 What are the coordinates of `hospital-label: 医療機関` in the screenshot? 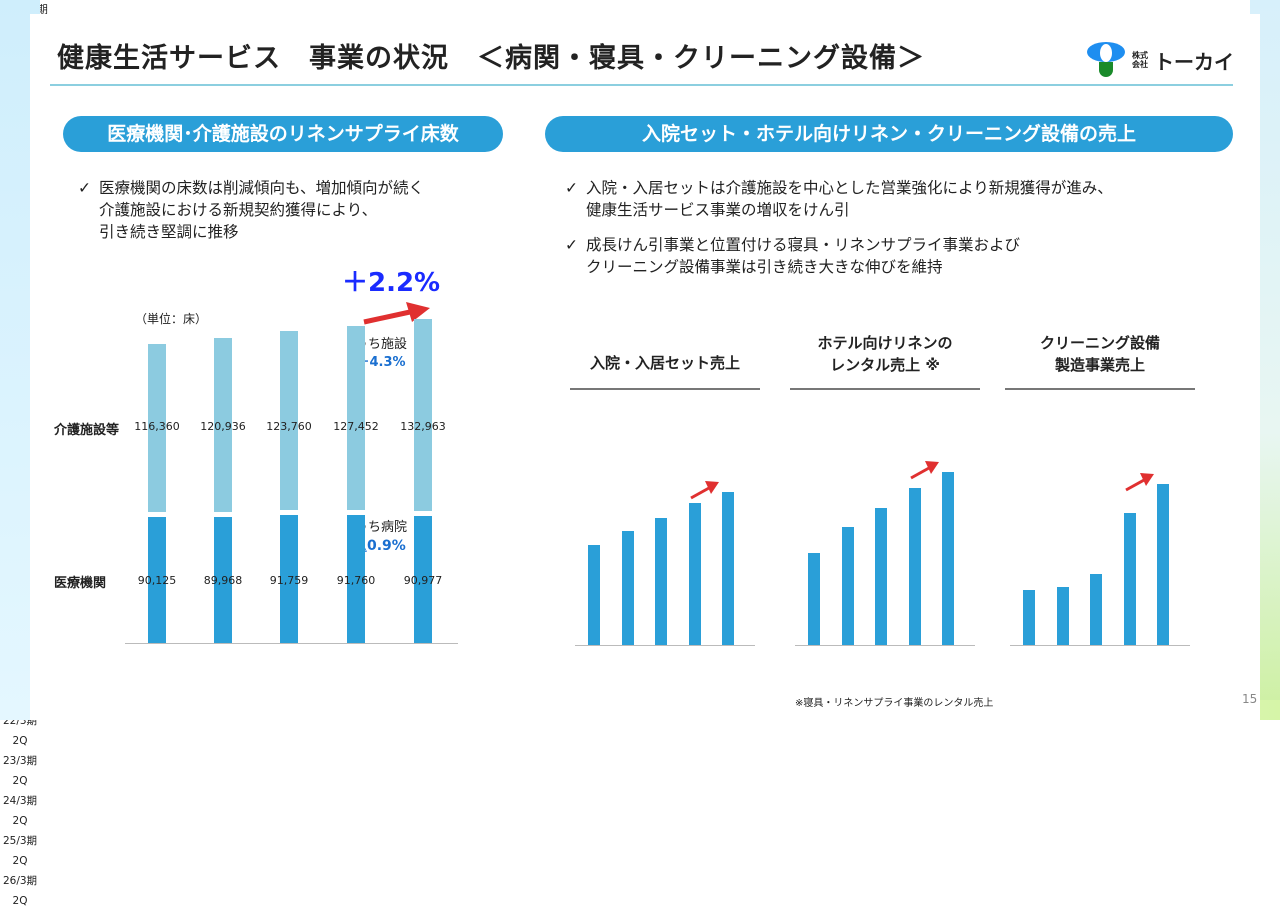 It's located at (80, 583).